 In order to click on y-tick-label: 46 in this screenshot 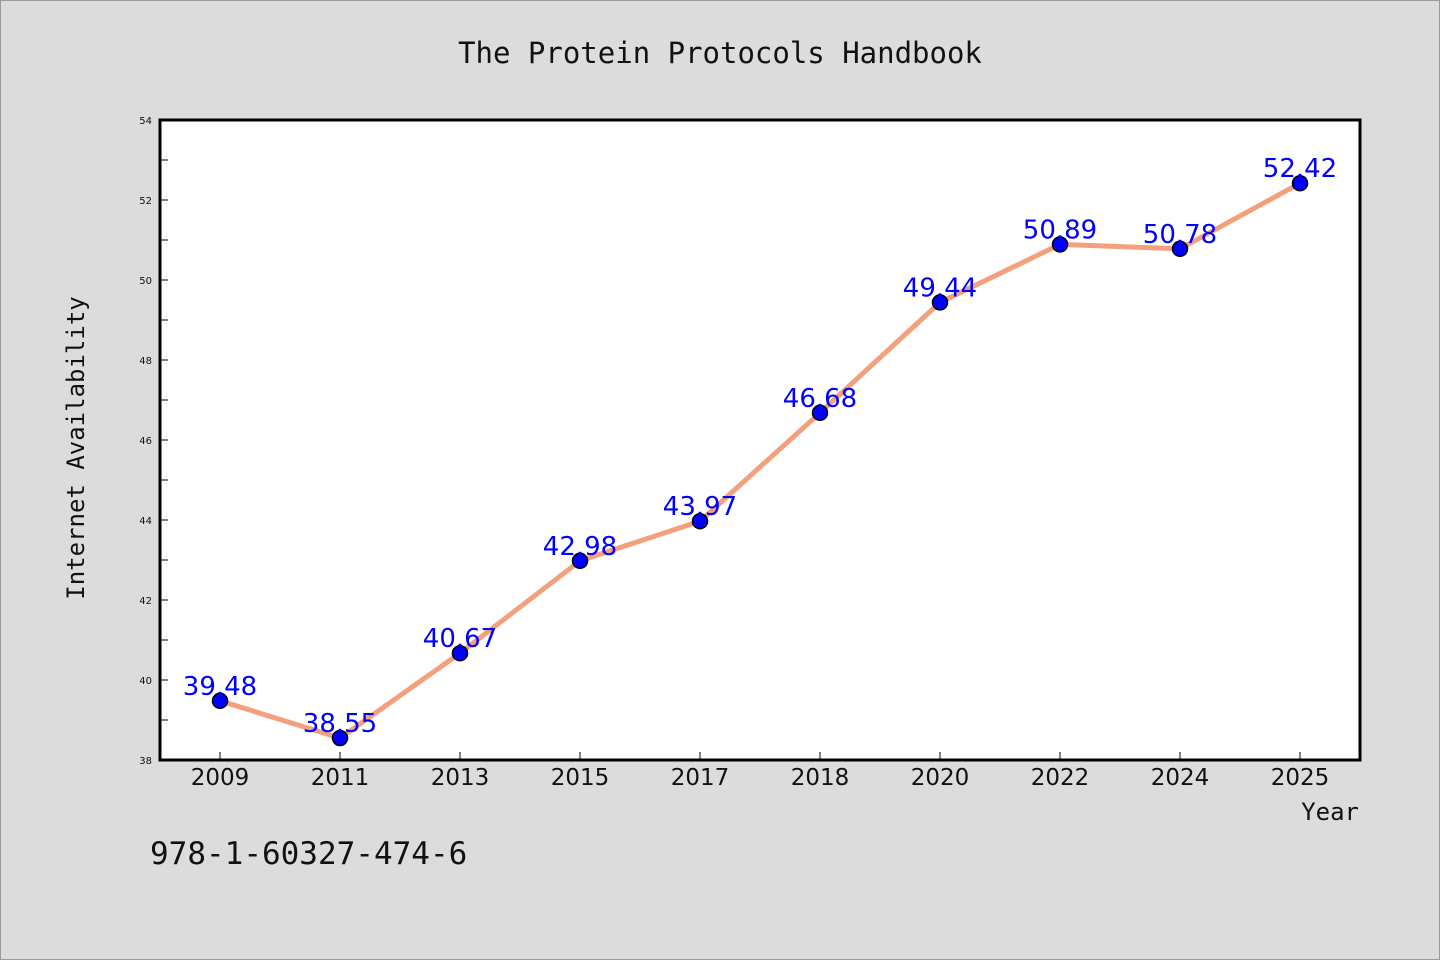, I will do `click(145, 441)`.